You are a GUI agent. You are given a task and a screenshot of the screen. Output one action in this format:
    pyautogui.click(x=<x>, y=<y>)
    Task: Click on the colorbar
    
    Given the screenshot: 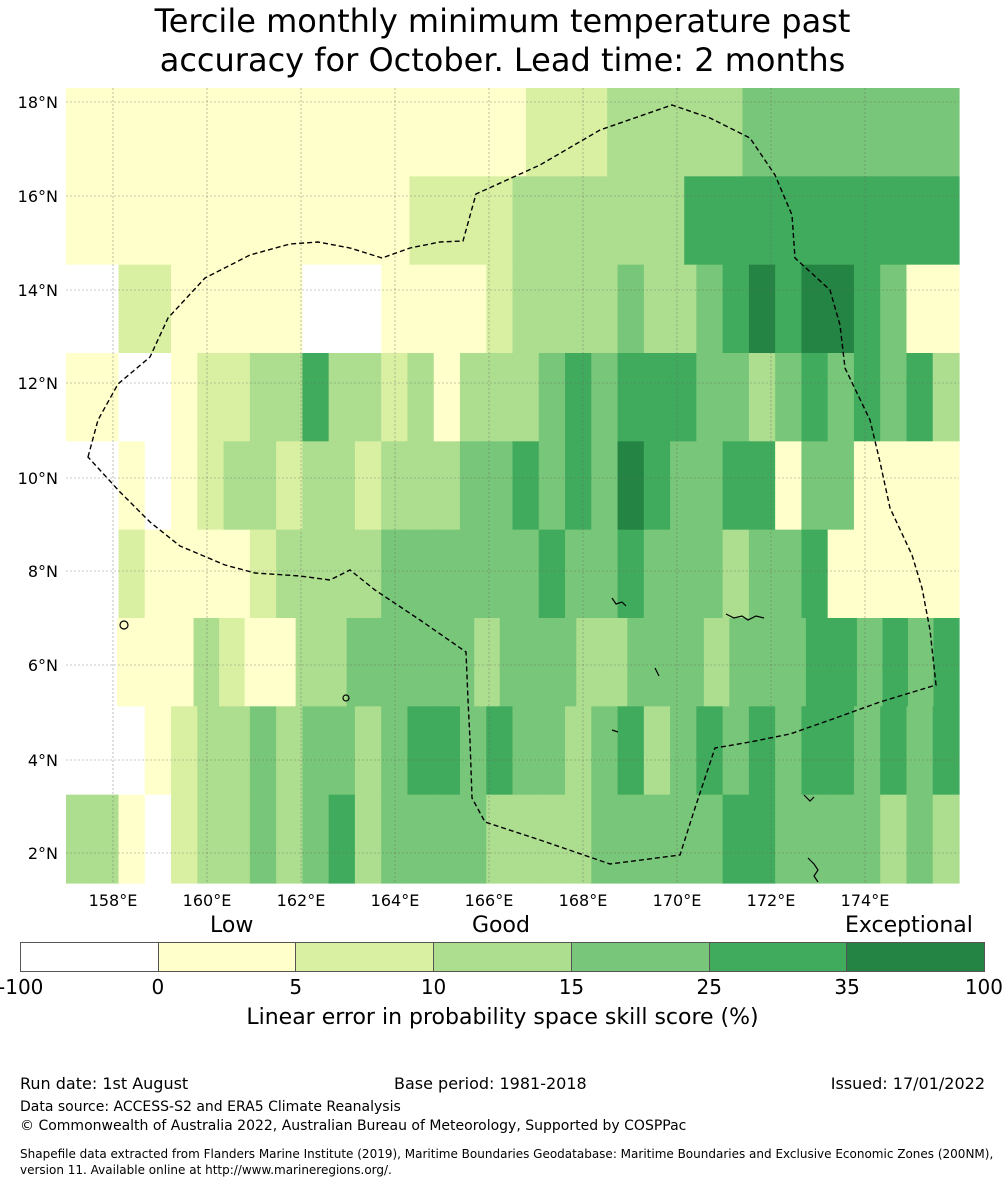 What is the action you would take?
    pyautogui.click(x=502, y=957)
    